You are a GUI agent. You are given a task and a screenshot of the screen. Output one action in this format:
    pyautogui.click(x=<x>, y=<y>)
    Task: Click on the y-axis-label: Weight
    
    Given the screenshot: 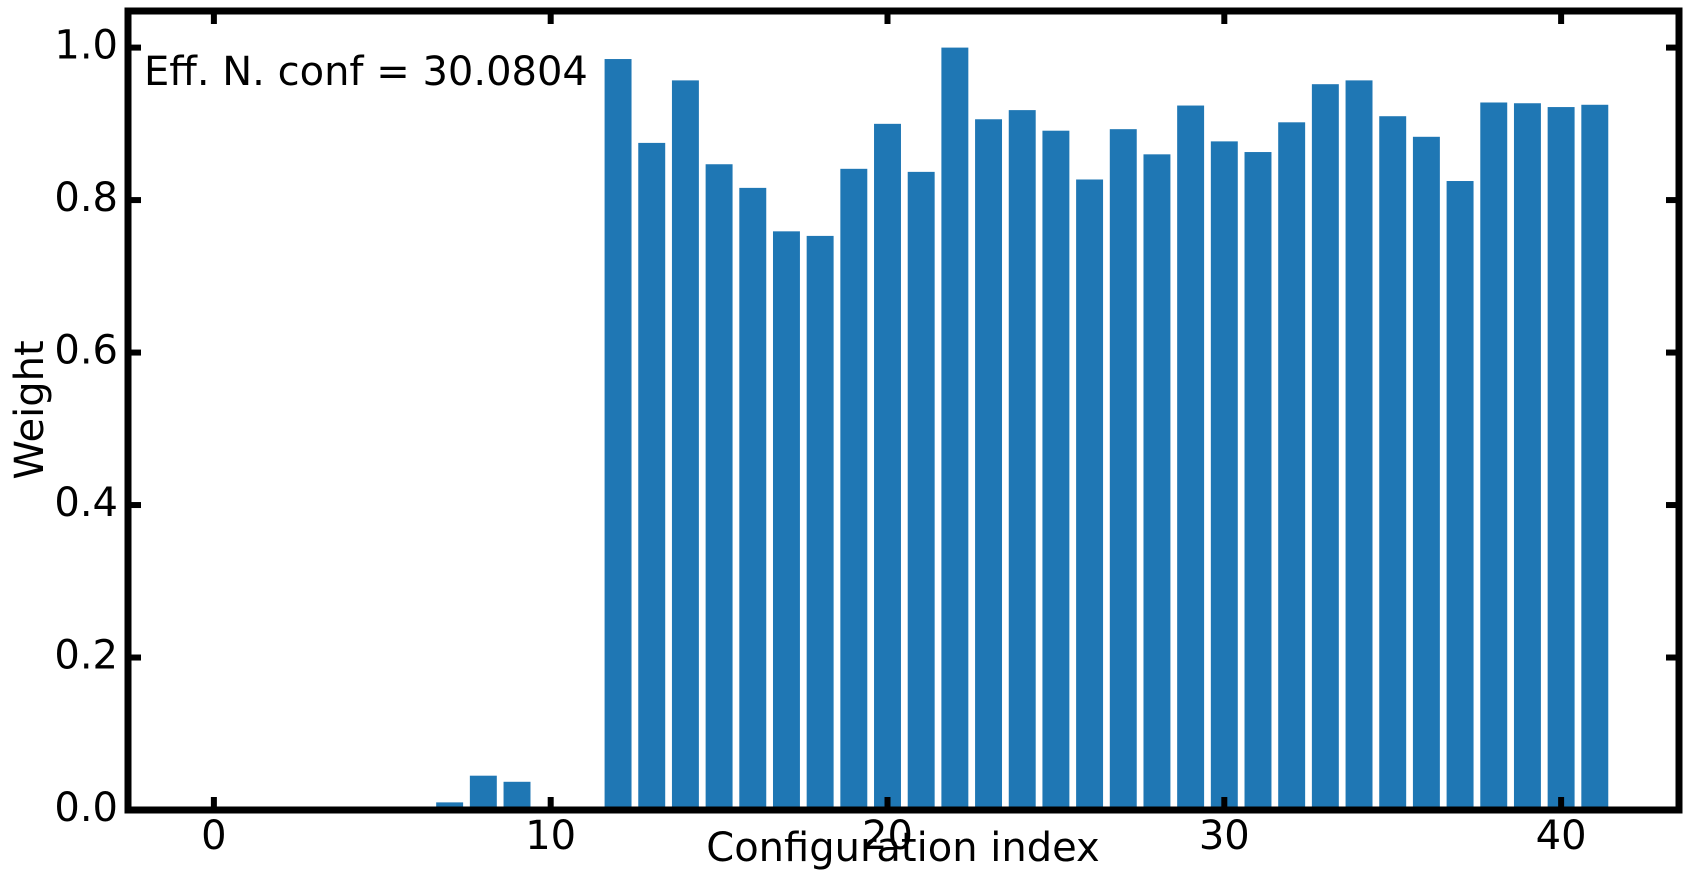 What is the action you would take?
    pyautogui.click(x=30, y=409)
    